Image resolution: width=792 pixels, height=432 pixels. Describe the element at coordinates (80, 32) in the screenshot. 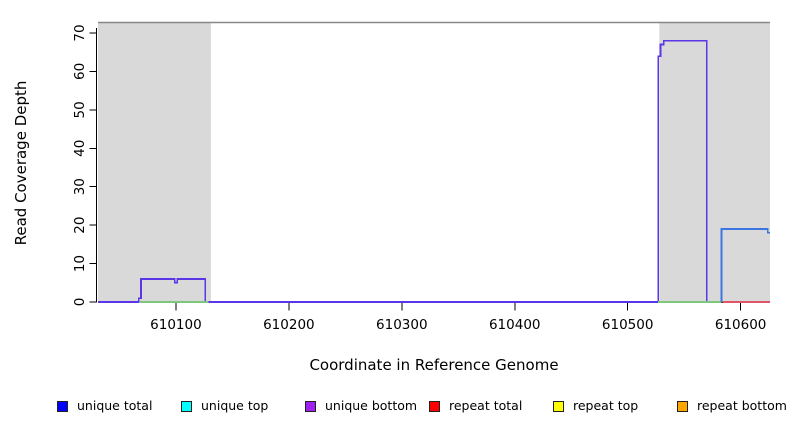

I see `y-tick-label: 70` at that location.